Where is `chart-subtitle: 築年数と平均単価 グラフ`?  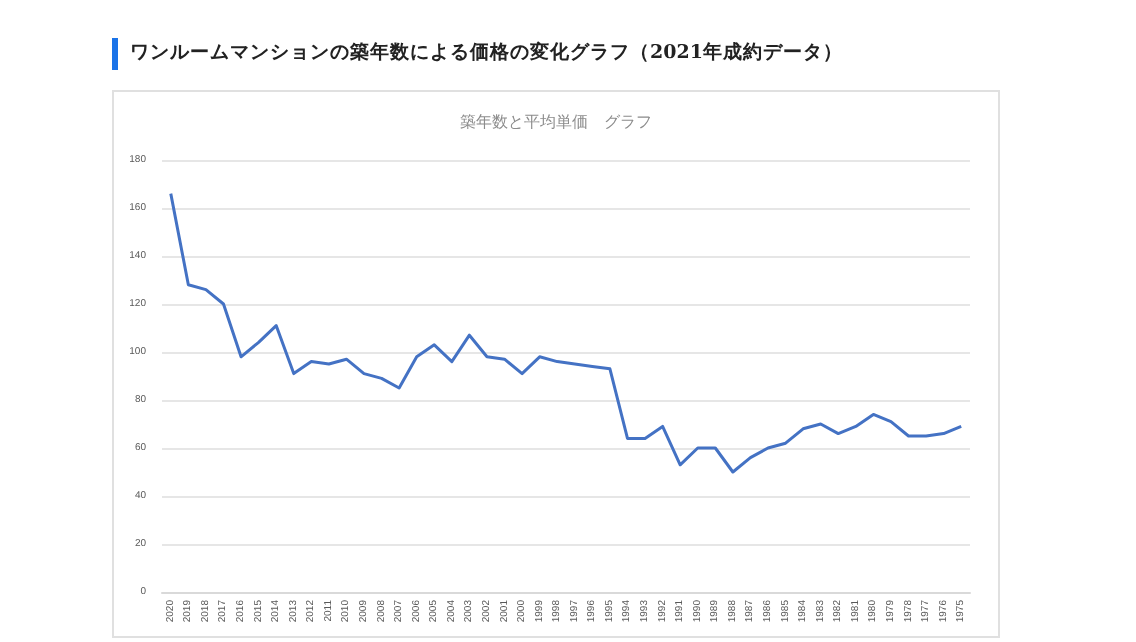 chart-subtitle: 築年数と平均単価 グラフ is located at coordinates (556, 122).